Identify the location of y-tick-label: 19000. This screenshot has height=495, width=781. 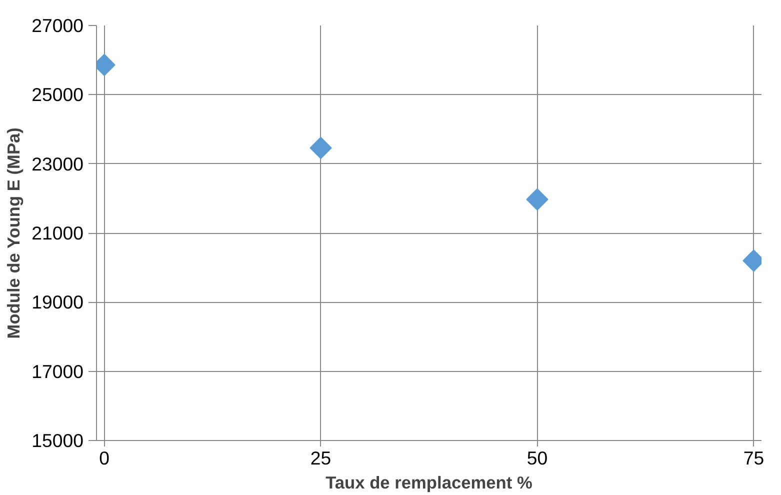
(58, 302).